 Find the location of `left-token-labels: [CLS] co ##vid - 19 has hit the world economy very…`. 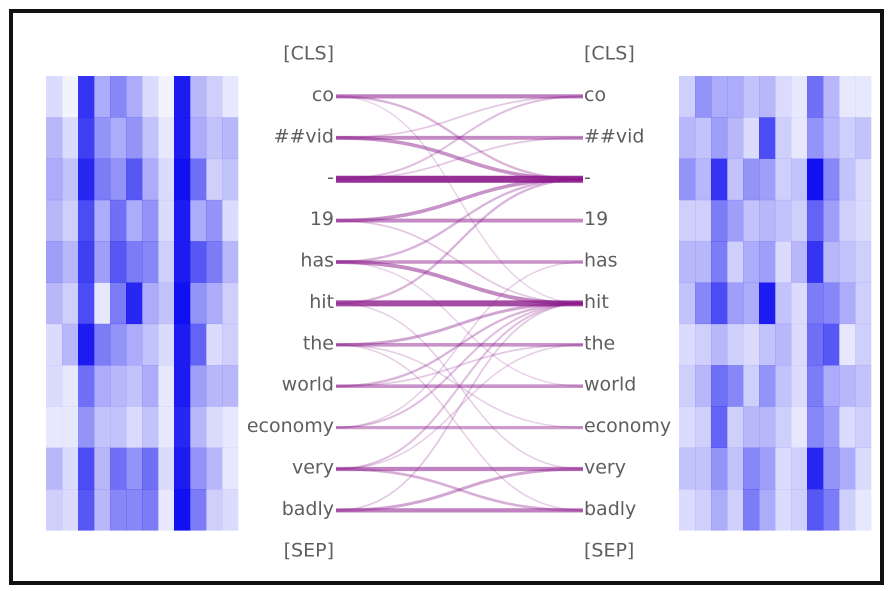

left-token-labels: [CLS] co ##vid - 19 has hit the world economy very… is located at coordinates (290, 302).